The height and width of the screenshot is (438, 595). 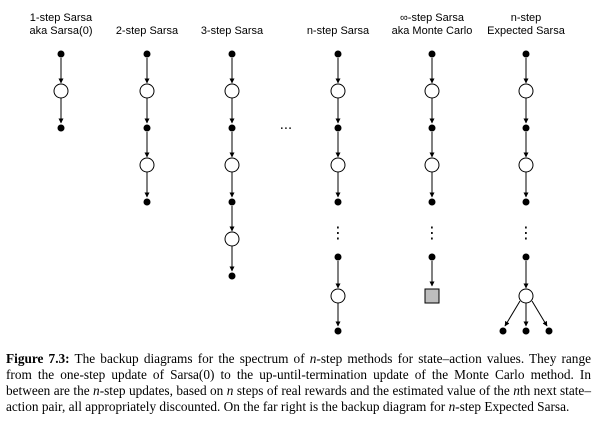 I want to click on column-label-infinity-step-sarsa: ∞-step Sarsa aka Monte Carlo, so click(x=432, y=24).